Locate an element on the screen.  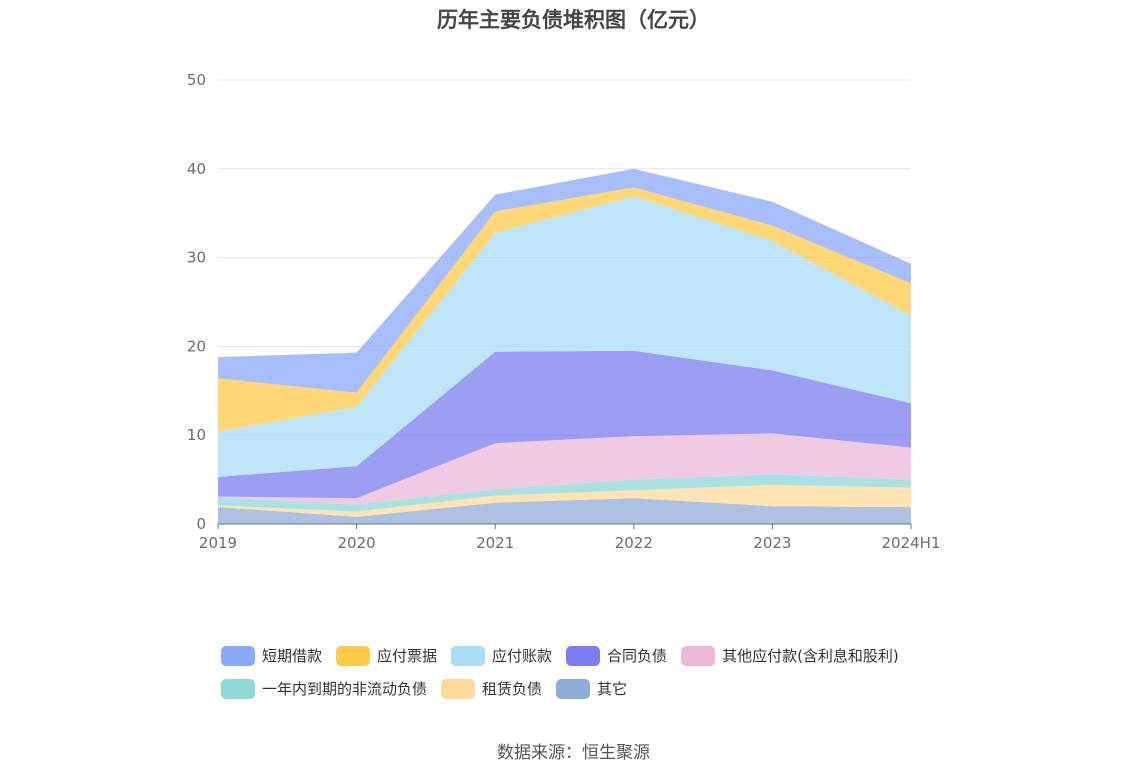
legend-row: 一年内到期的非流动负债 租赁负债 其它 is located at coordinates (621, 688).